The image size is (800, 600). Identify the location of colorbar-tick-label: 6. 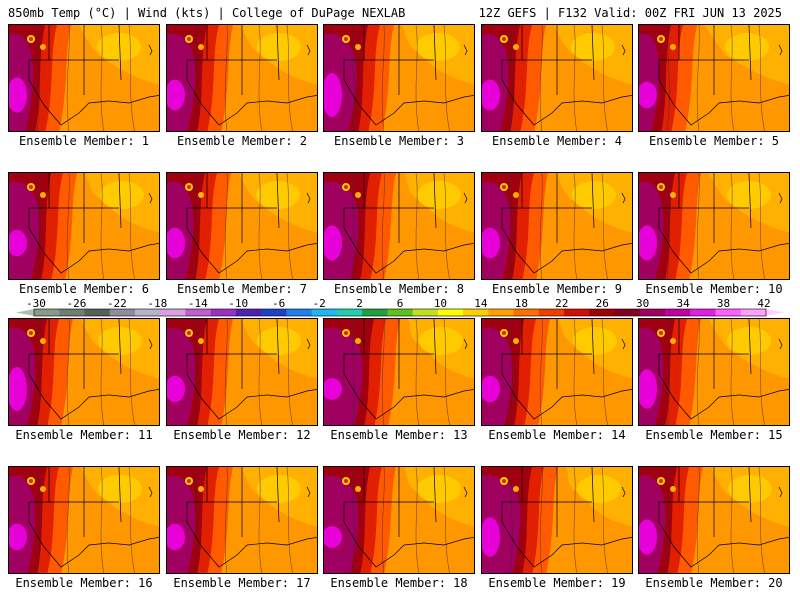
(400, 303).